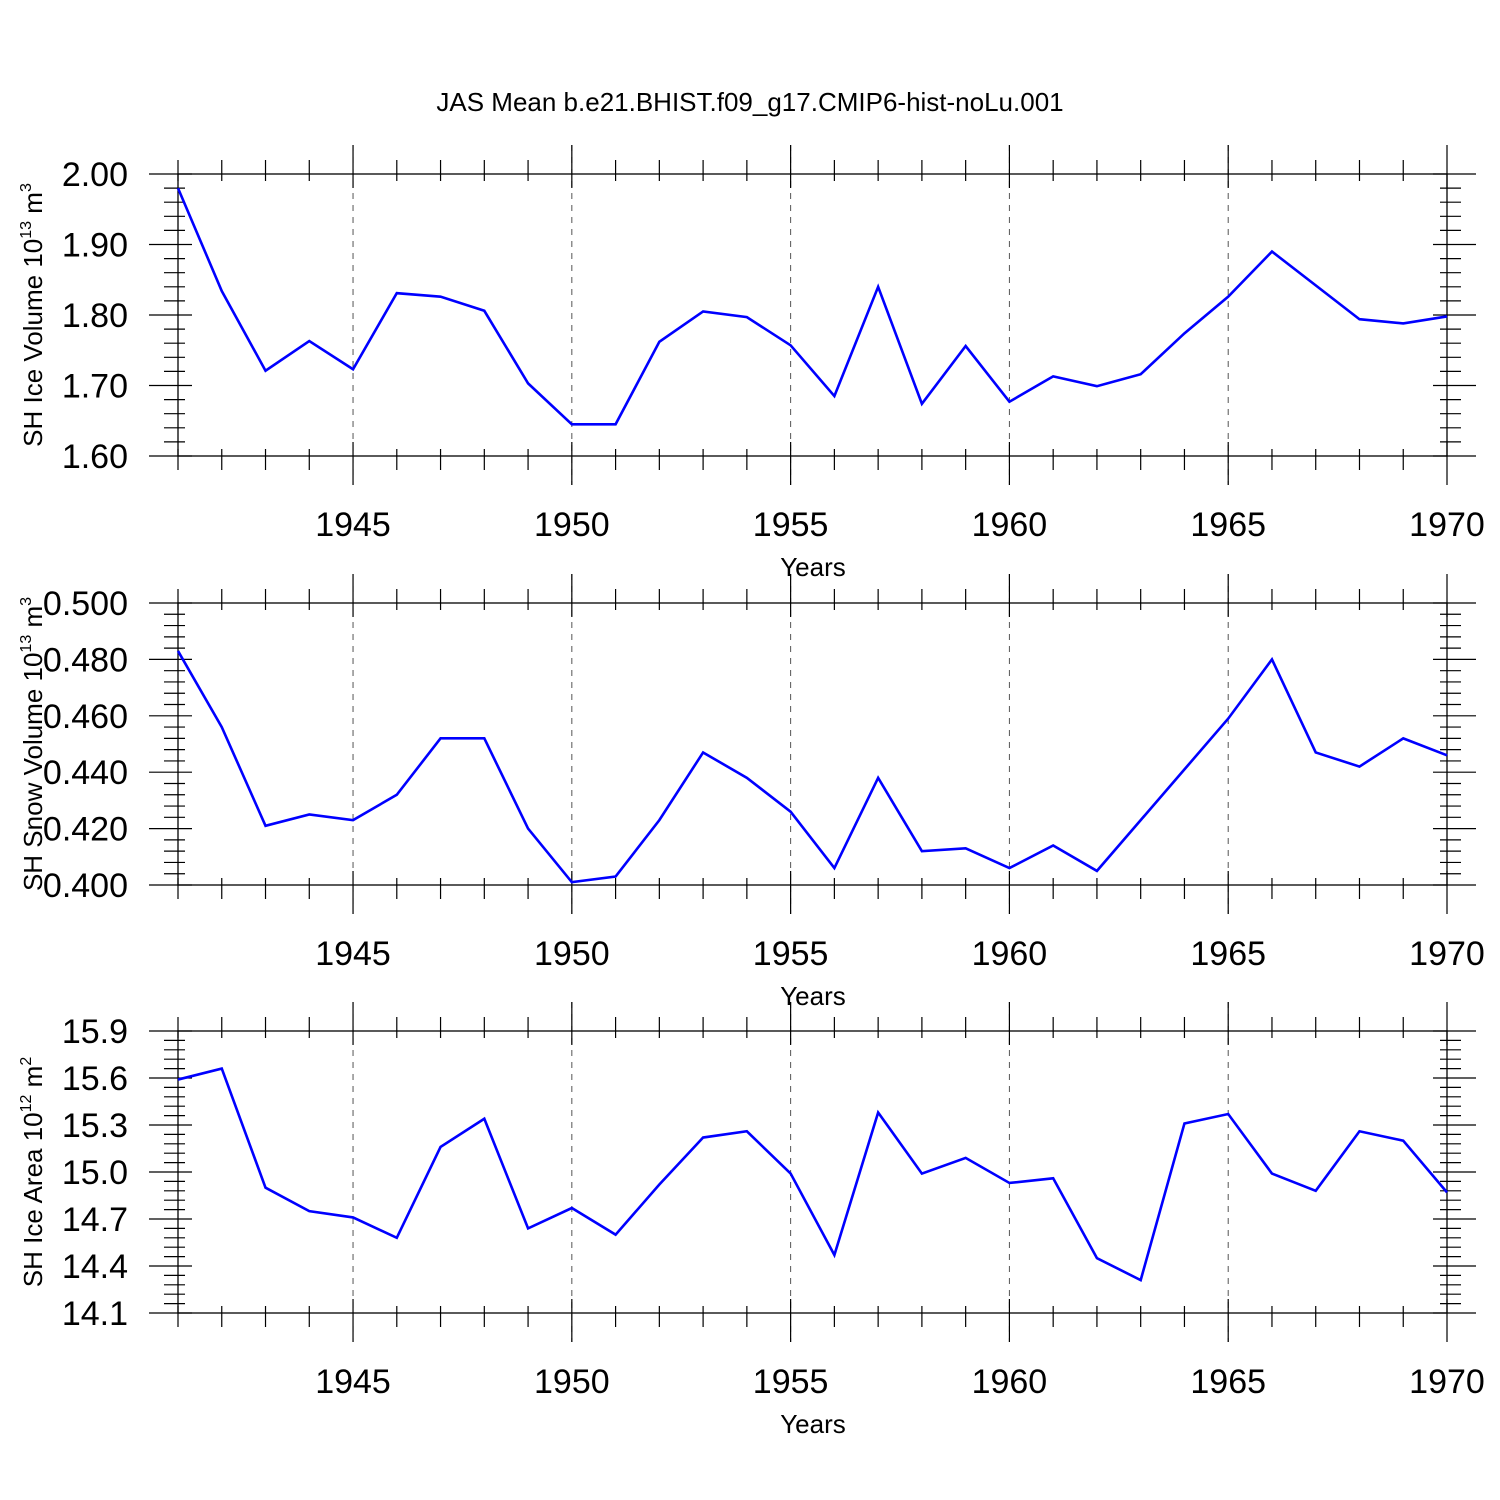  Describe the element at coordinates (95, 246) in the screenshot. I see `y-tick-label: 1.90` at that location.